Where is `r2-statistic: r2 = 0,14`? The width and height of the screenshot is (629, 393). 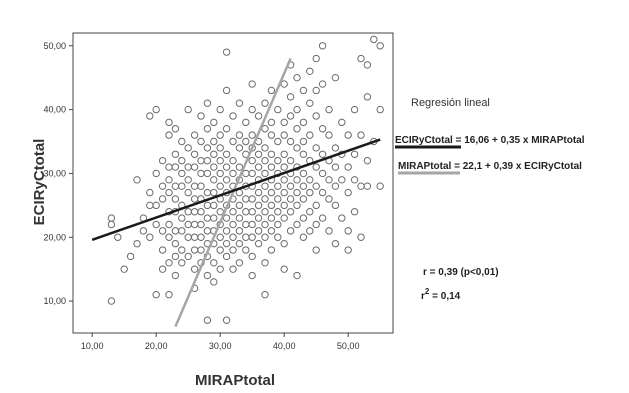 r2-statistic: r2 = 0,14 is located at coordinates (441, 294).